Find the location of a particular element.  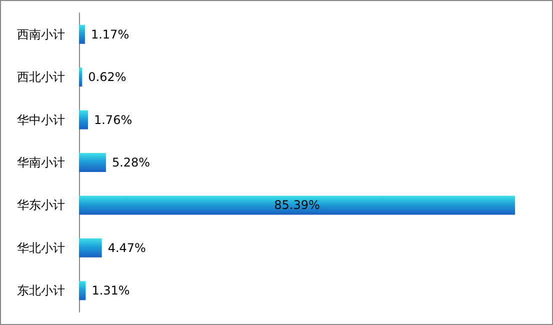

y-tick-label: 西北小计 is located at coordinates (41, 77).